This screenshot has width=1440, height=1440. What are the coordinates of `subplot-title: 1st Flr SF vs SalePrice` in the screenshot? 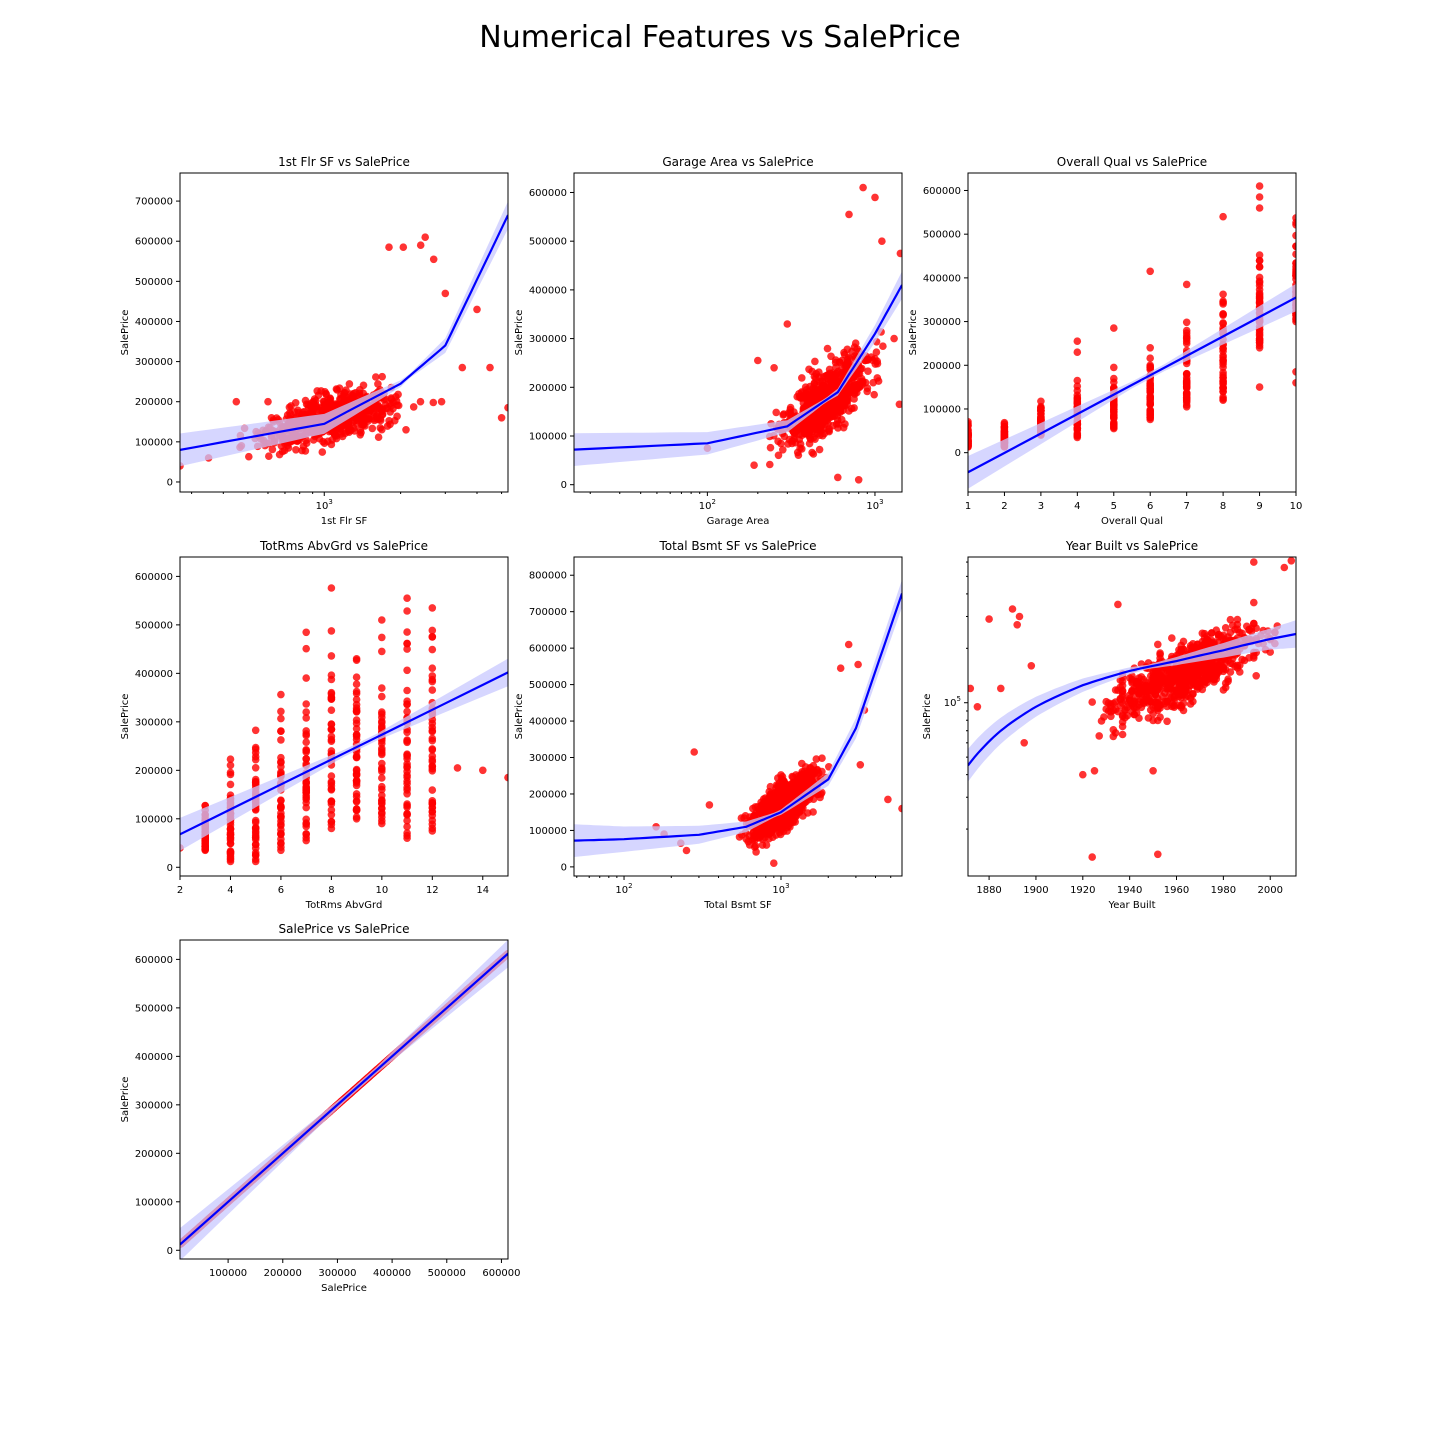 It's located at (344, 162).